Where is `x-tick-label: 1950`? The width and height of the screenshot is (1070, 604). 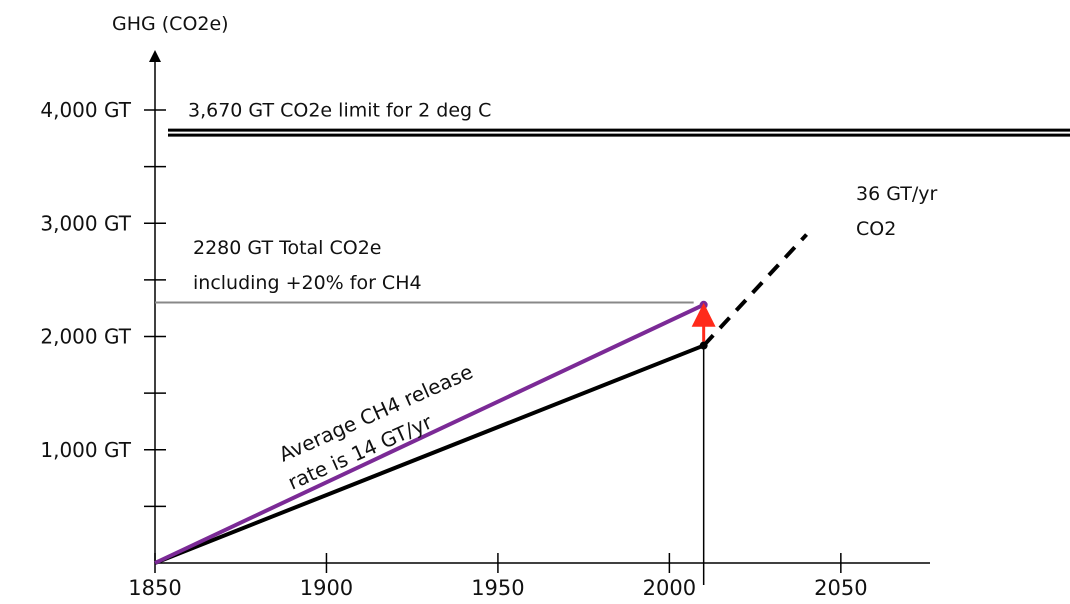
x-tick-label: 1950 is located at coordinates (497, 588).